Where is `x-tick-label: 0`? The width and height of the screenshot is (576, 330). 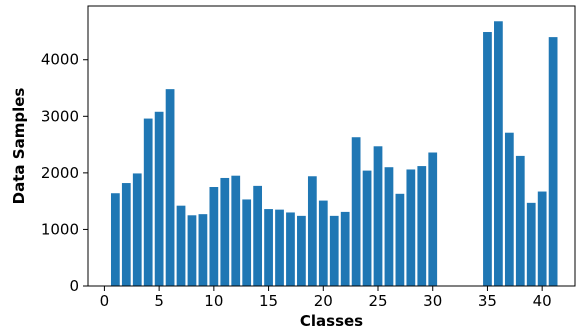
x-tick-label: 0 is located at coordinates (105, 301).